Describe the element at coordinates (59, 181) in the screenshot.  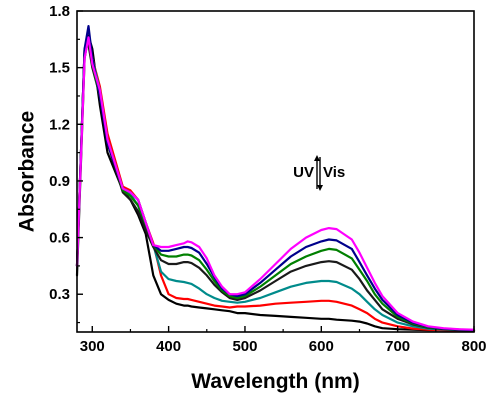
I see `y-tick-label: 0.9` at that location.